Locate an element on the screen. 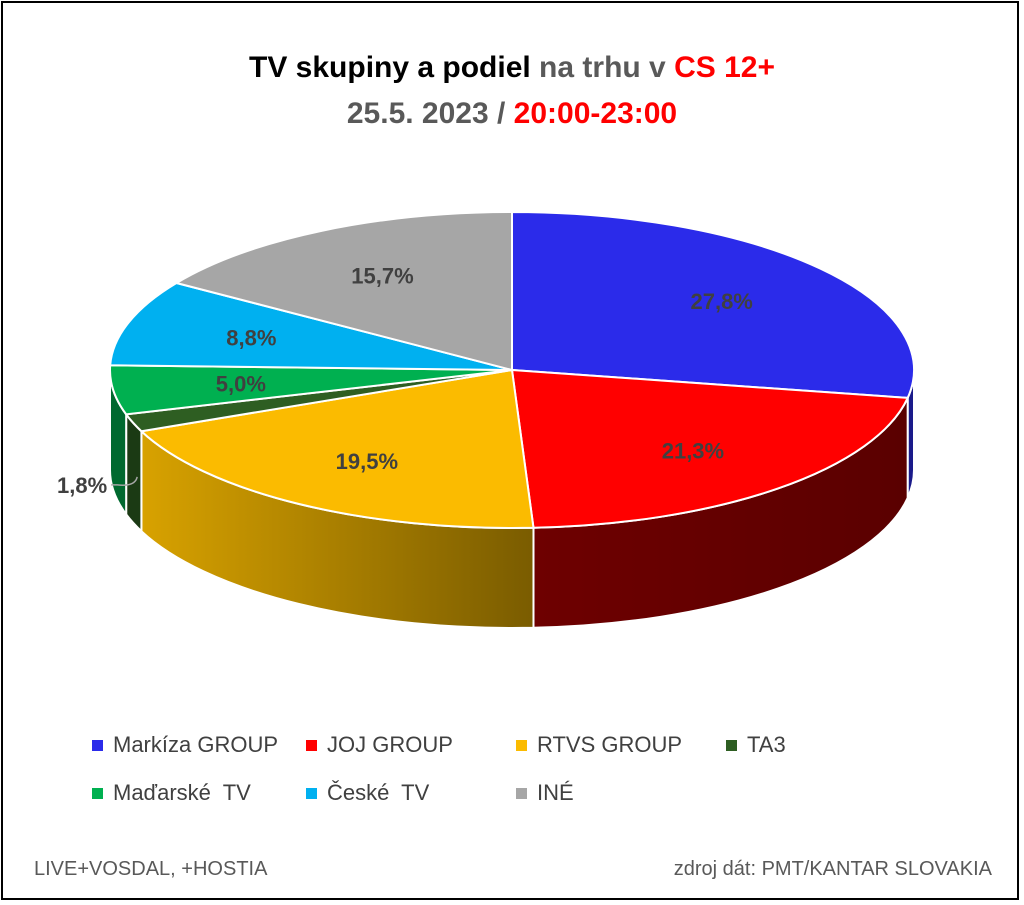 The width and height of the screenshot is (1024, 905). pie-slice-joj-group is located at coordinates (710, 449).